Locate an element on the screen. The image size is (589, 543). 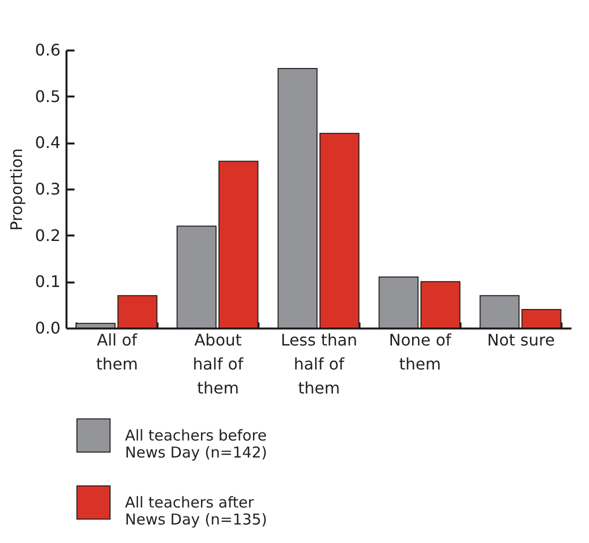
y-tick-label: 0.3 is located at coordinates (47, 189).